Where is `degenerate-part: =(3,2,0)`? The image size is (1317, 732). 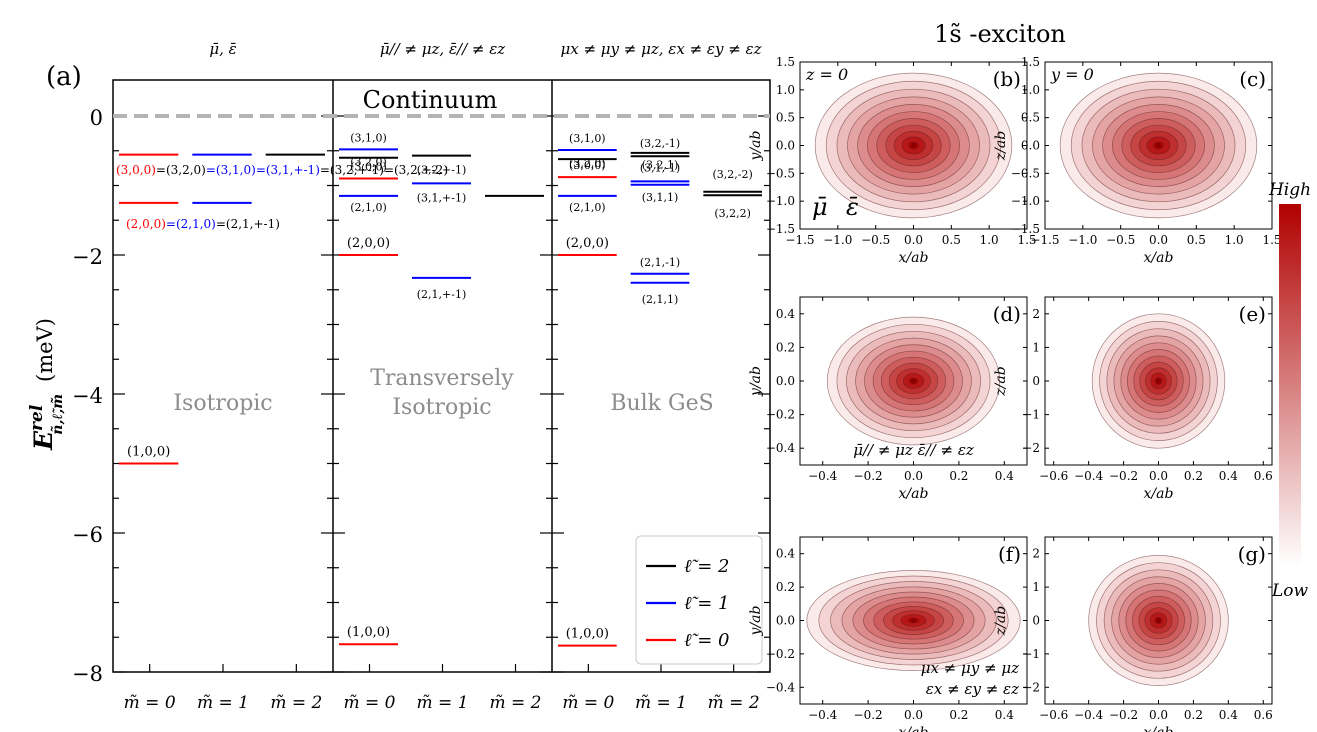 degenerate-part: =(3,2,0) is located at coordinates (181, 170).